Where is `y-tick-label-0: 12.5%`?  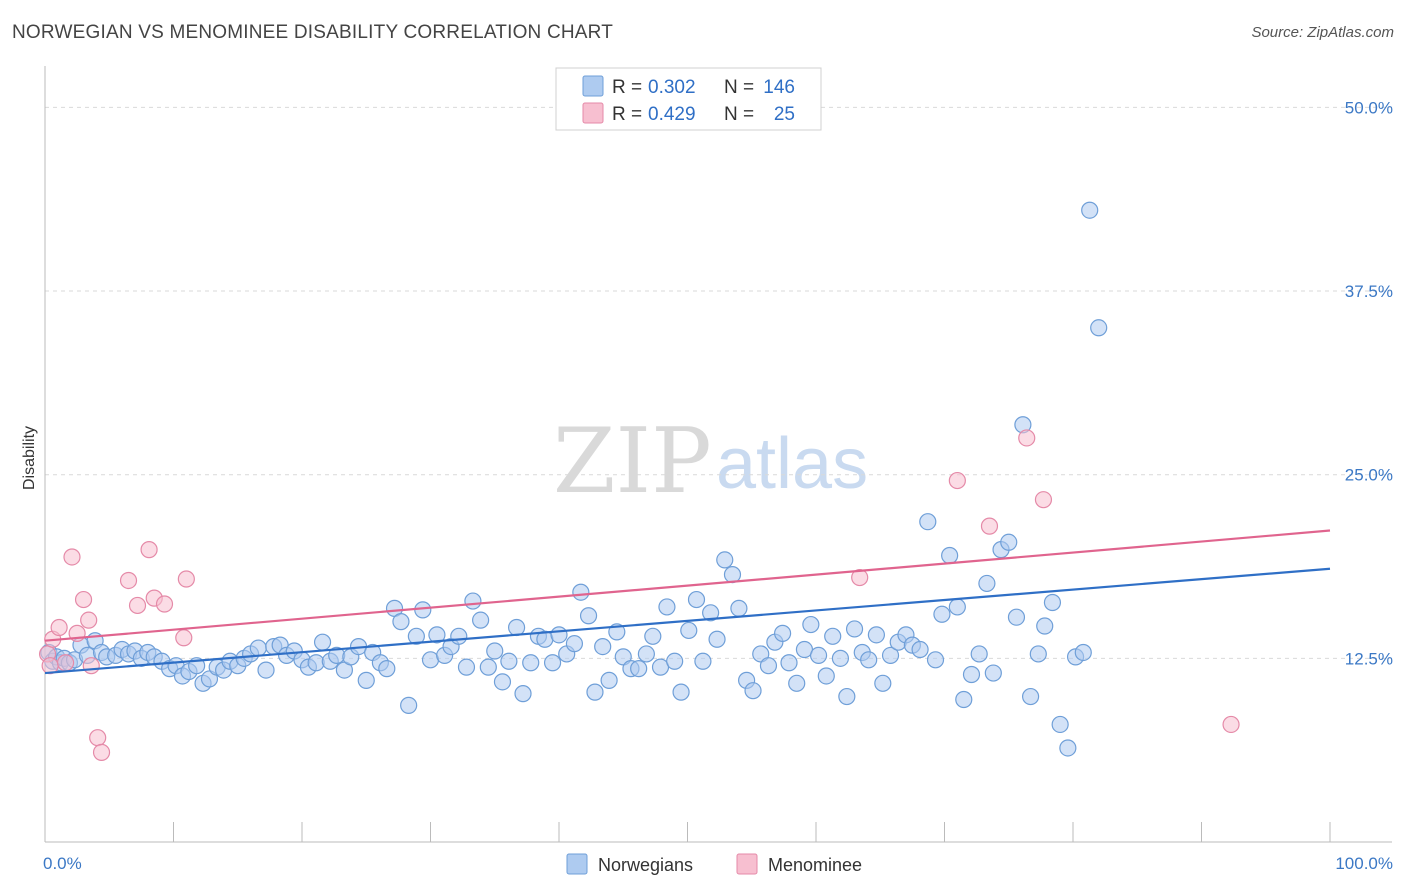
y-tick-label-0: 12.5% is located at coordinates (1369, 658).